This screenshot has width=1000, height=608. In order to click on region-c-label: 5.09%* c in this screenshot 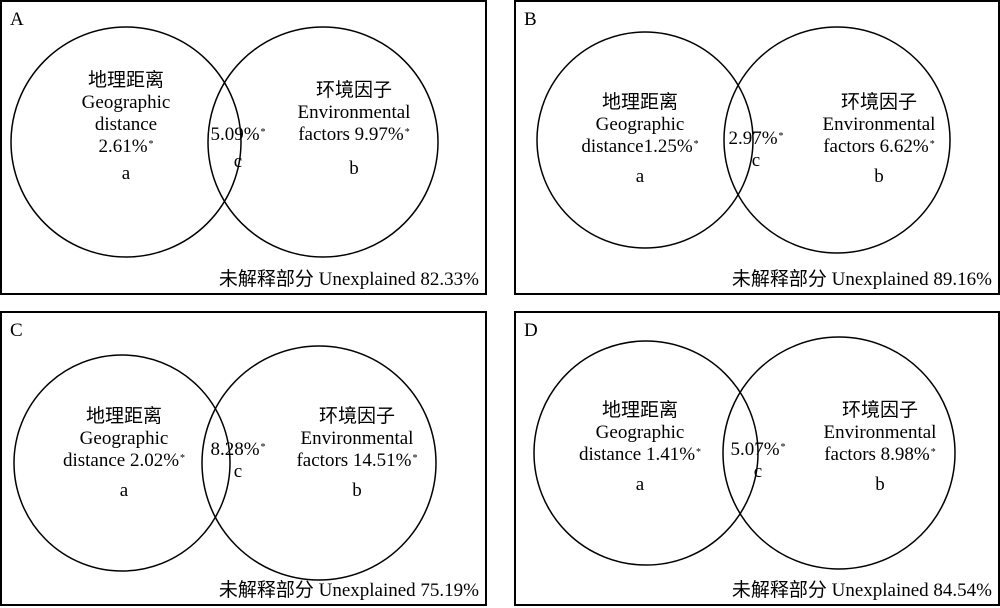, I will do `click(237, 148)`.